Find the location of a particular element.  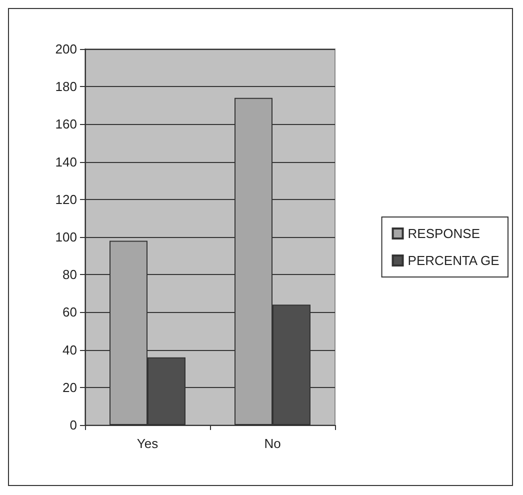

y-tick-label: 100 is located at coordinates (66, 237).